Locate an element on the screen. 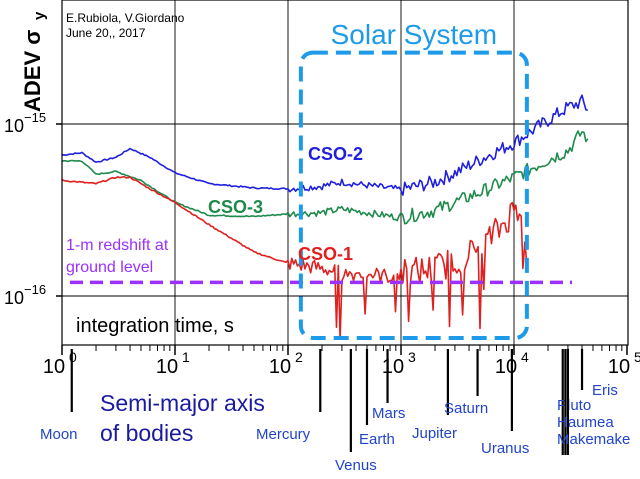 The height and width of the screenshot is (479, 640). x-axis-label: integration time, s is located at coordinates (155, 326).